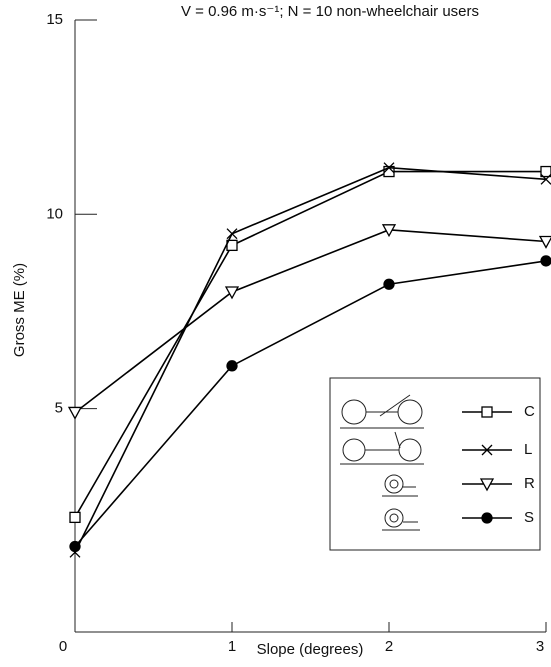 The height and width of the screenshot is (667, 551). Describe the element at coordinates (401, 519) in the screenshot. I see `icon-s` at that location.